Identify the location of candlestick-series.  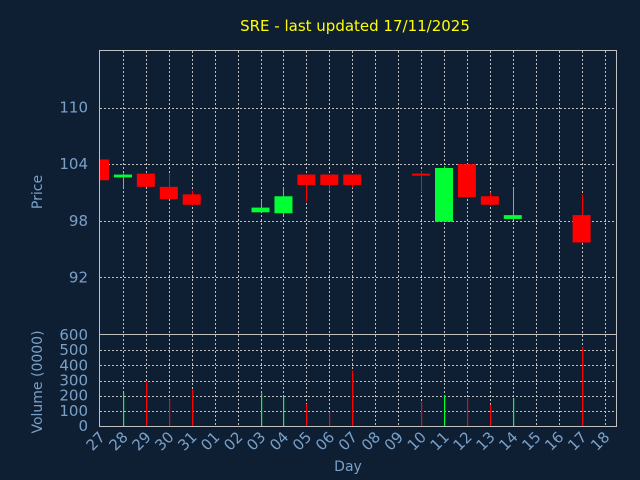
(345, 201).